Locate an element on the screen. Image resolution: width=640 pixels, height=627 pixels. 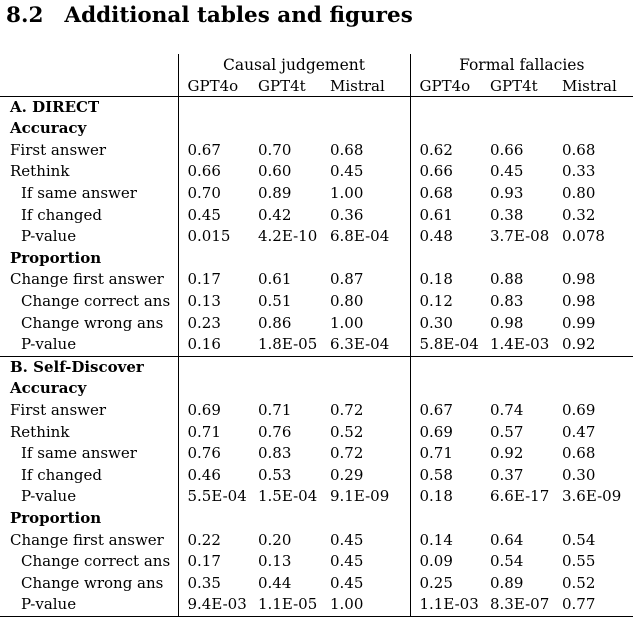
table-row: First answer 0.69 0.71 0.72 0.67 0.74 0.69 is located at coordinates (316, 410).